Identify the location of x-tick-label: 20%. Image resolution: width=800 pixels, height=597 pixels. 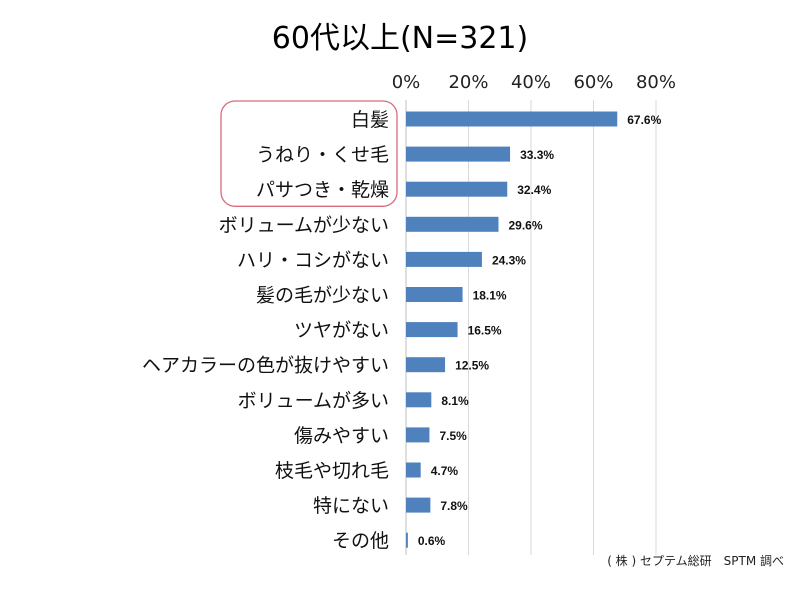
(468, 82).